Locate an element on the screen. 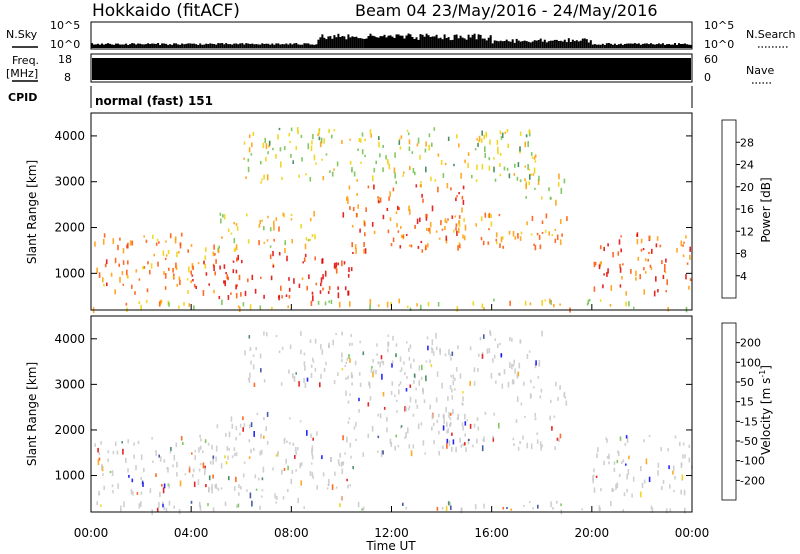 The image size is (800, 554). ytick-label: 3000 is located at coordinates (69, 384).